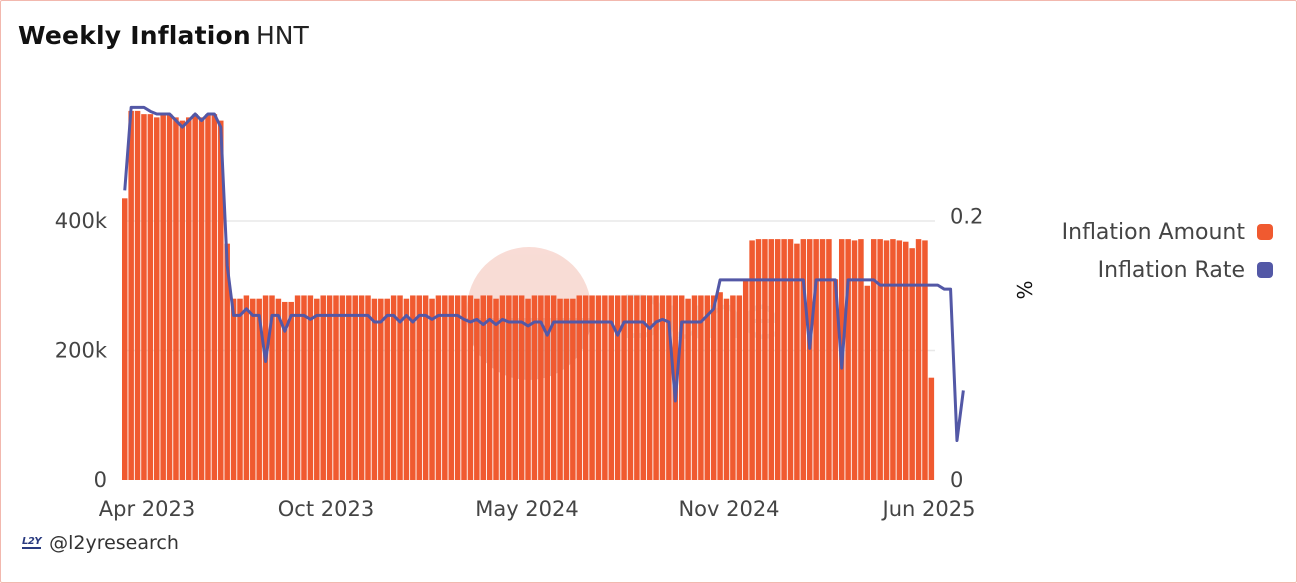 The image size is (1297, 583). I want to click on legend-label: Inflation Amount, so click(1154, 232).